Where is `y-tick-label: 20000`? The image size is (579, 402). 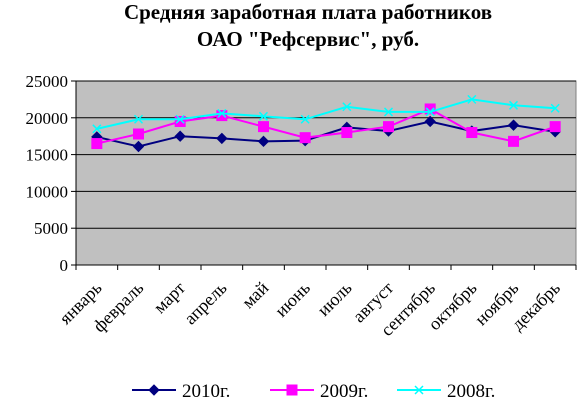
y-tick-label: 20000 is located at coordinates (47, 118).